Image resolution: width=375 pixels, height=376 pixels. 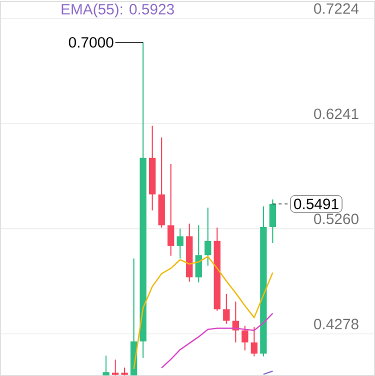 I want to click on y-tick-label: 0.4278, so click(x=336, y=324).